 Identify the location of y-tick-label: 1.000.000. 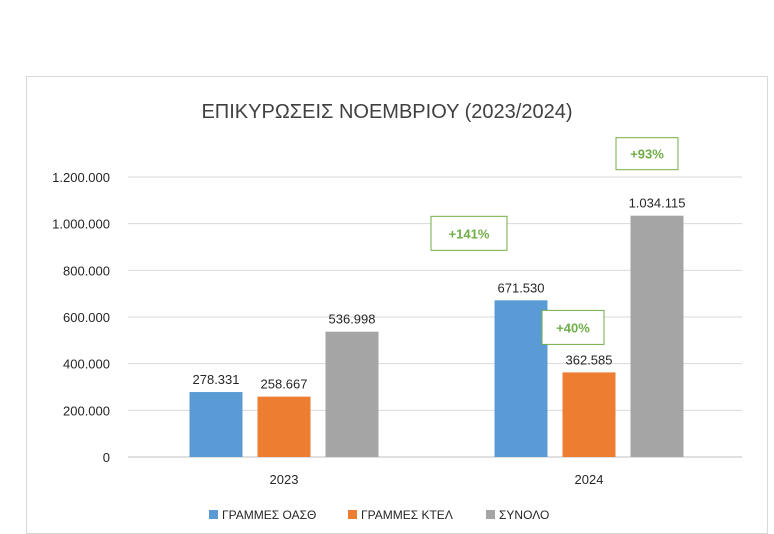
(81, 224).